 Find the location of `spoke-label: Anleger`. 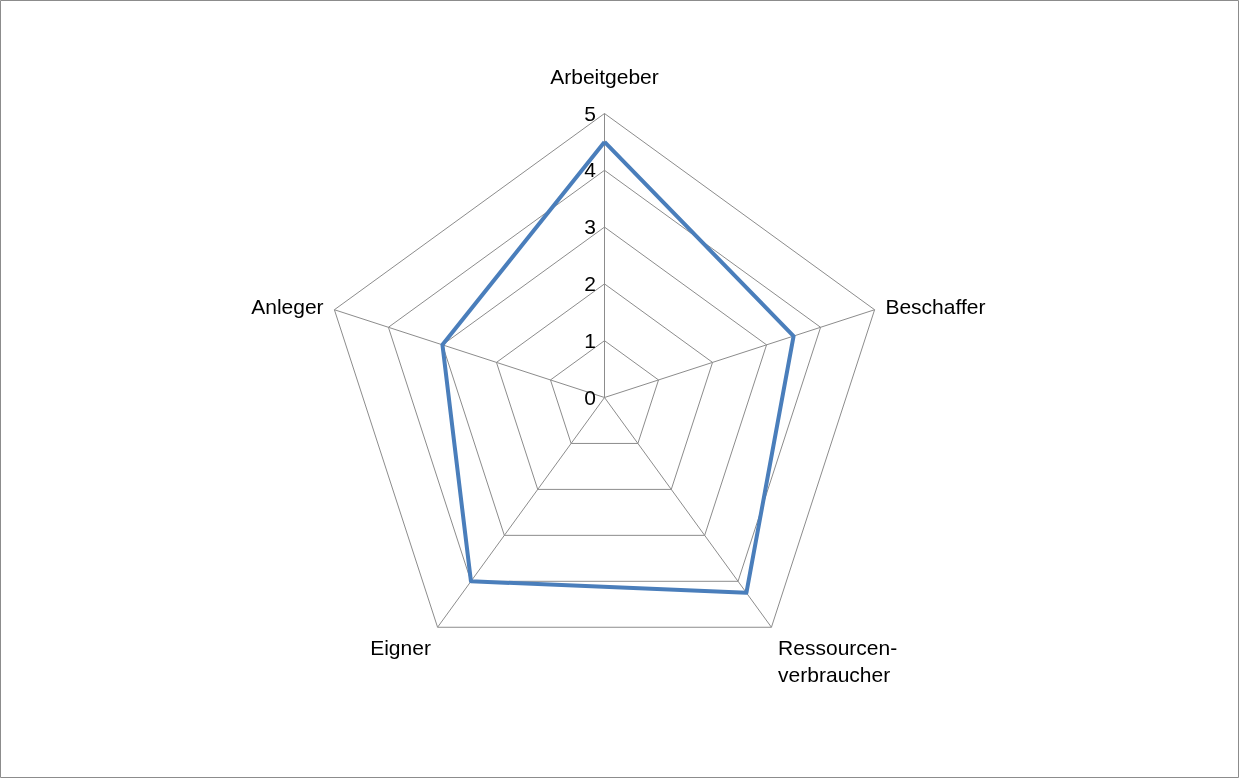

spoke-label: Anleger is located at coordinates (287, 306).